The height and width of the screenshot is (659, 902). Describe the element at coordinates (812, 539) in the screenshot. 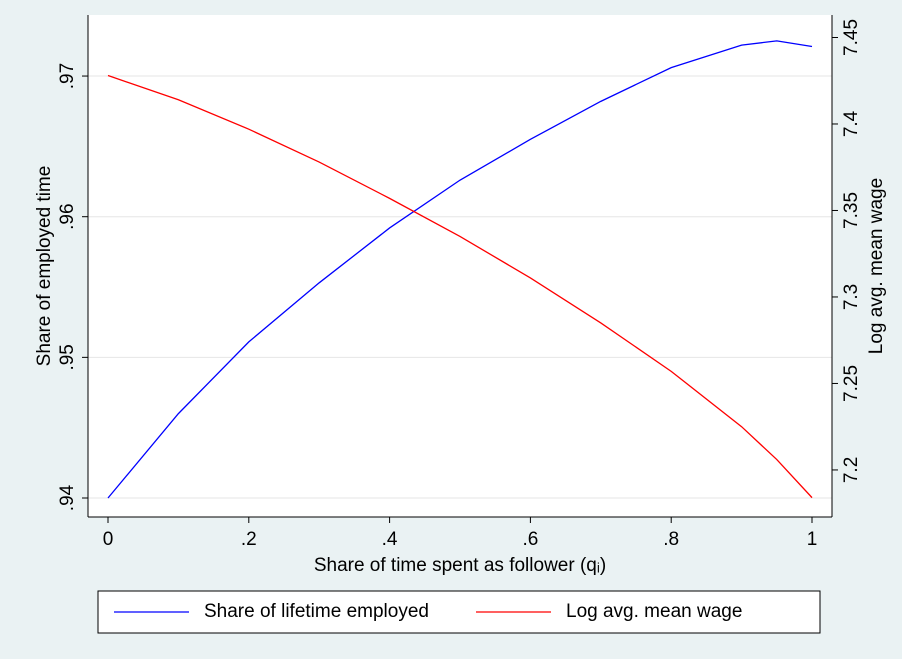

I see `x-tick-label: 1` at that location.